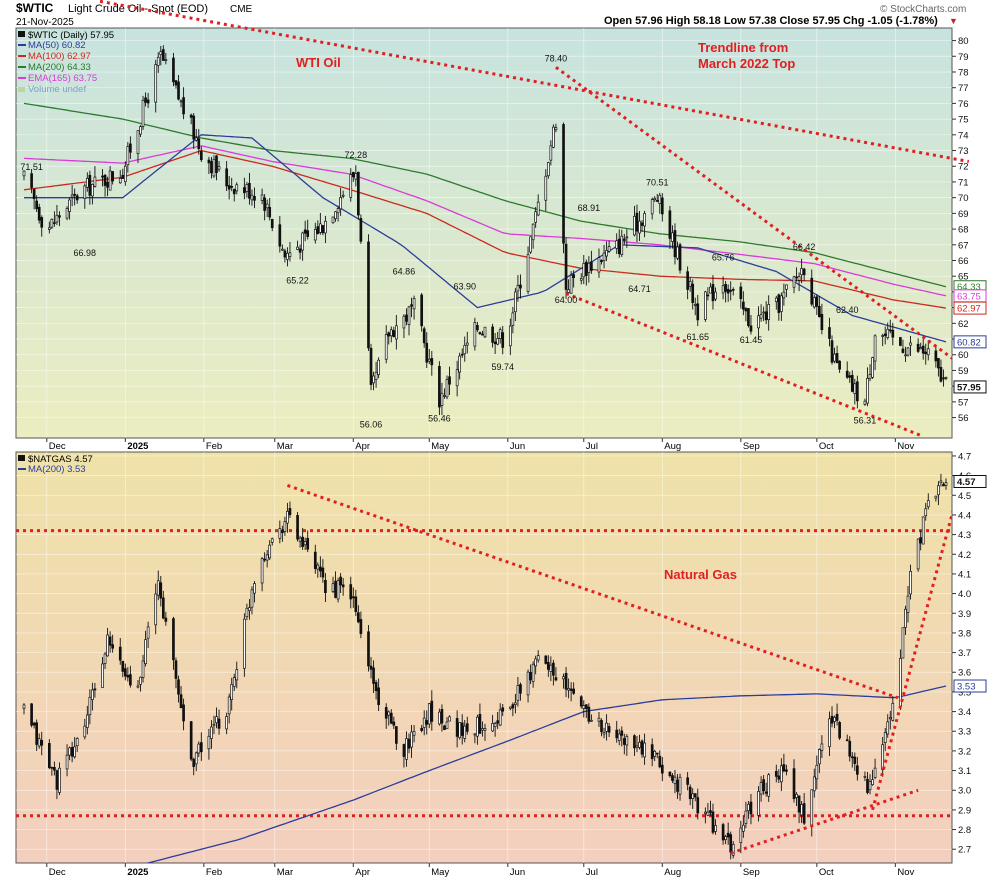  Describe the element at coordinates (440, 872) in the screenshot. I see `x-tick-label-gas: May` at that location.